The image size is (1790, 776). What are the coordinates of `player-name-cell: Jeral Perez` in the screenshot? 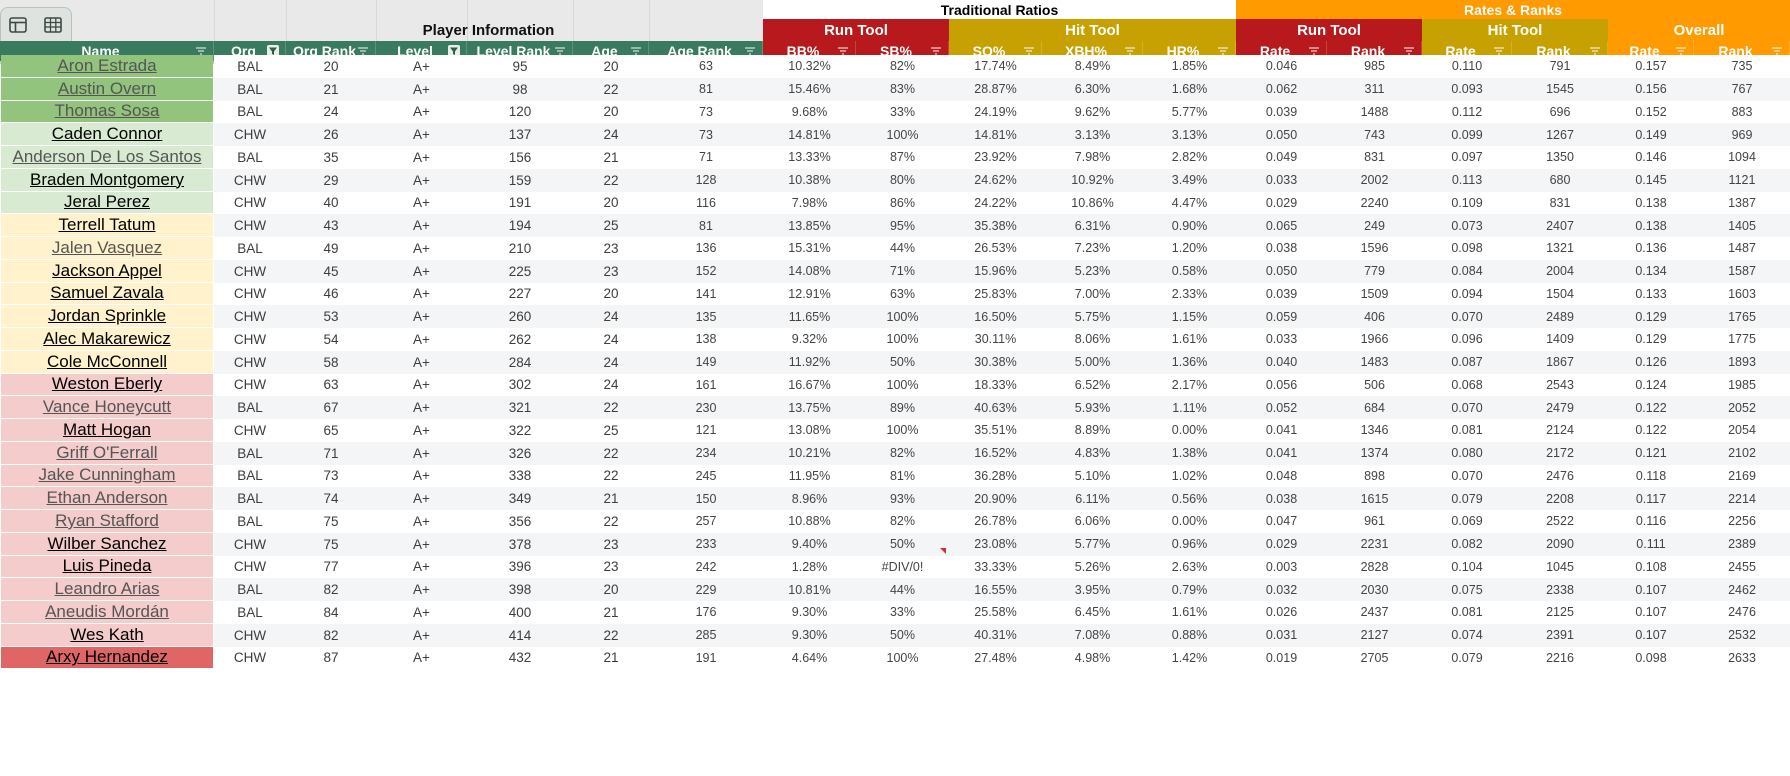 It's located at (107, 203).